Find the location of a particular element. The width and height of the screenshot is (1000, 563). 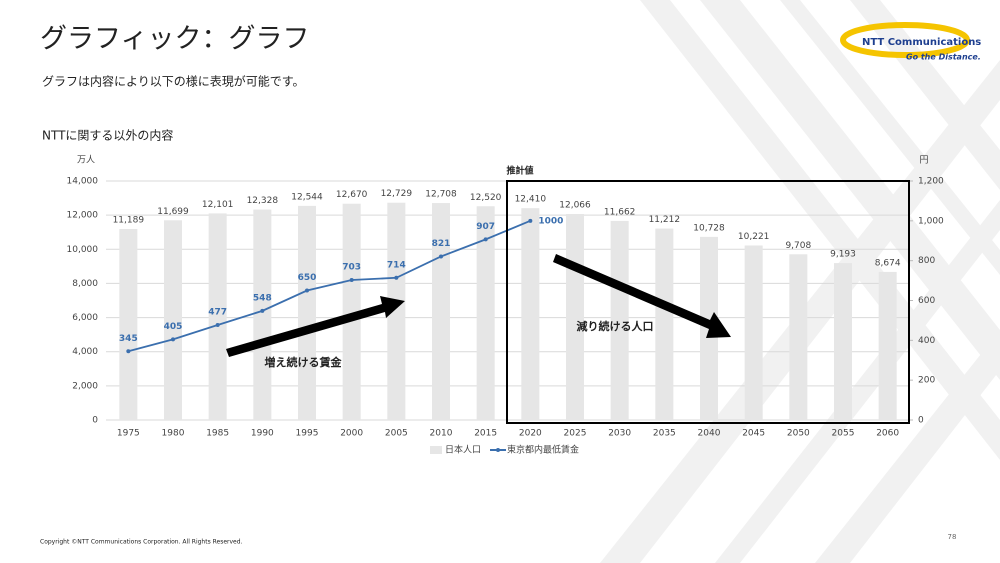

bar-value-label: 9,193 is located at coordinates (843, 255).